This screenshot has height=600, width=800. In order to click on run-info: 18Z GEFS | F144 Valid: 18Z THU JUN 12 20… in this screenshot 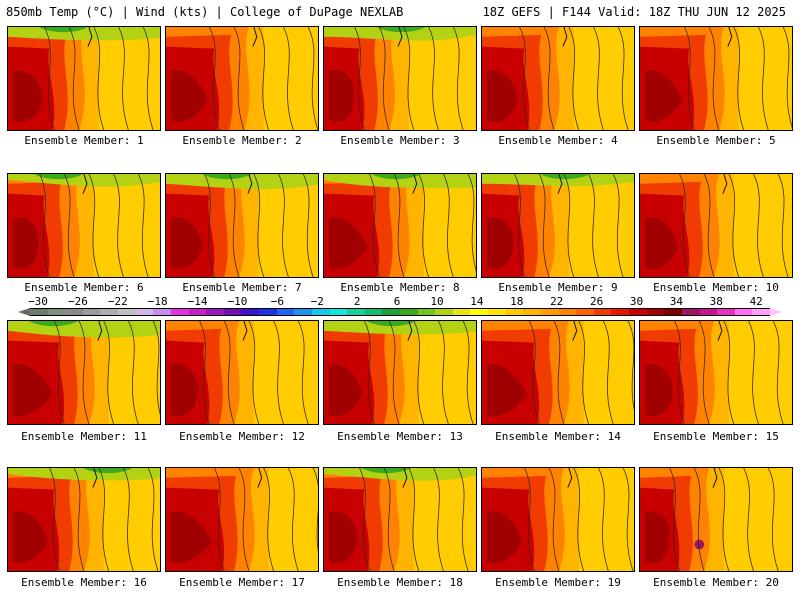, I will do `click(634, 12)`.